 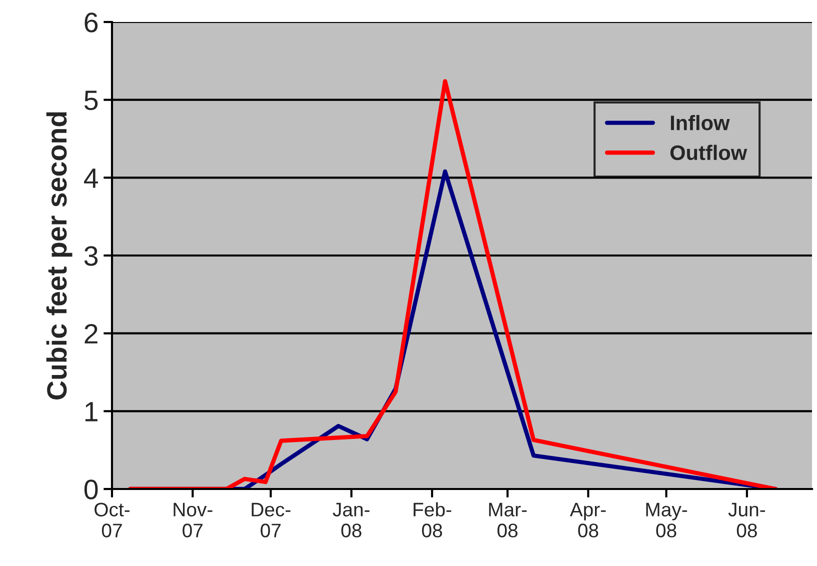 I want to click on x-tick-label: Dec- 07, so click(x=271, y=520).